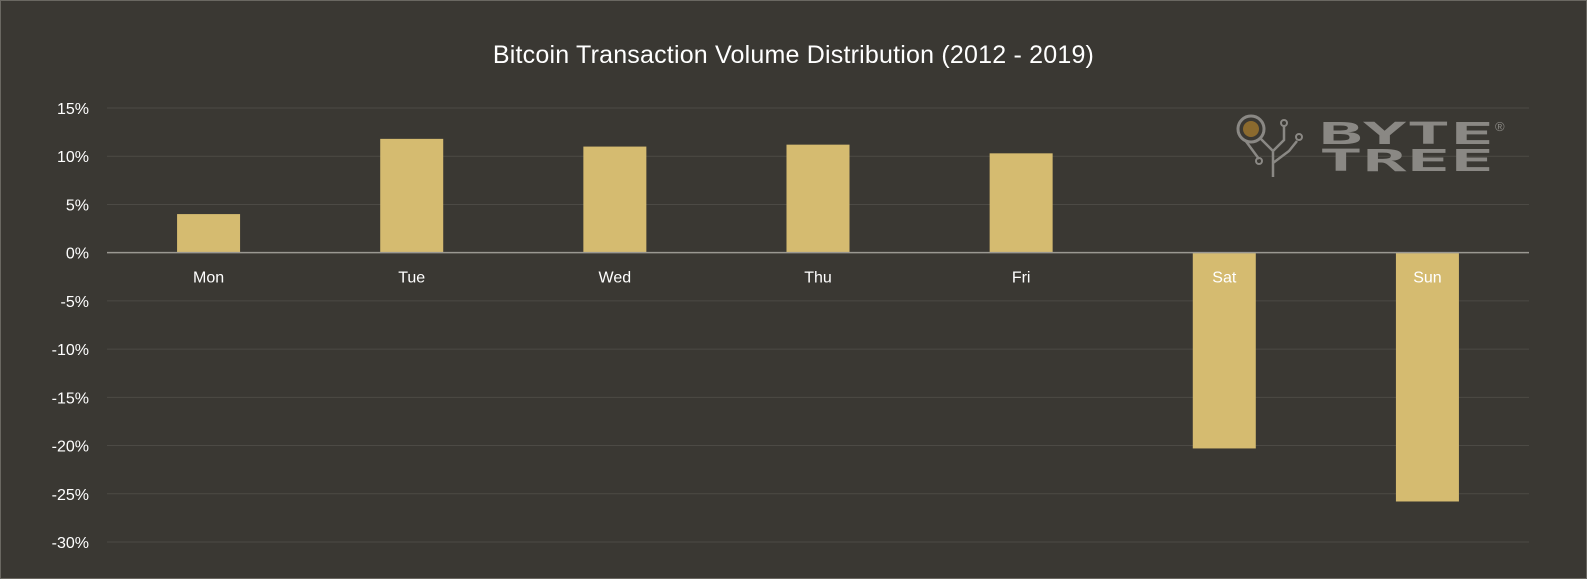 The height and width of the screenshot is (579, 1587). What do you see at coordinates (818, 198) in the screenshot?
I see `bar-thu` at bounding box center [818, 198].